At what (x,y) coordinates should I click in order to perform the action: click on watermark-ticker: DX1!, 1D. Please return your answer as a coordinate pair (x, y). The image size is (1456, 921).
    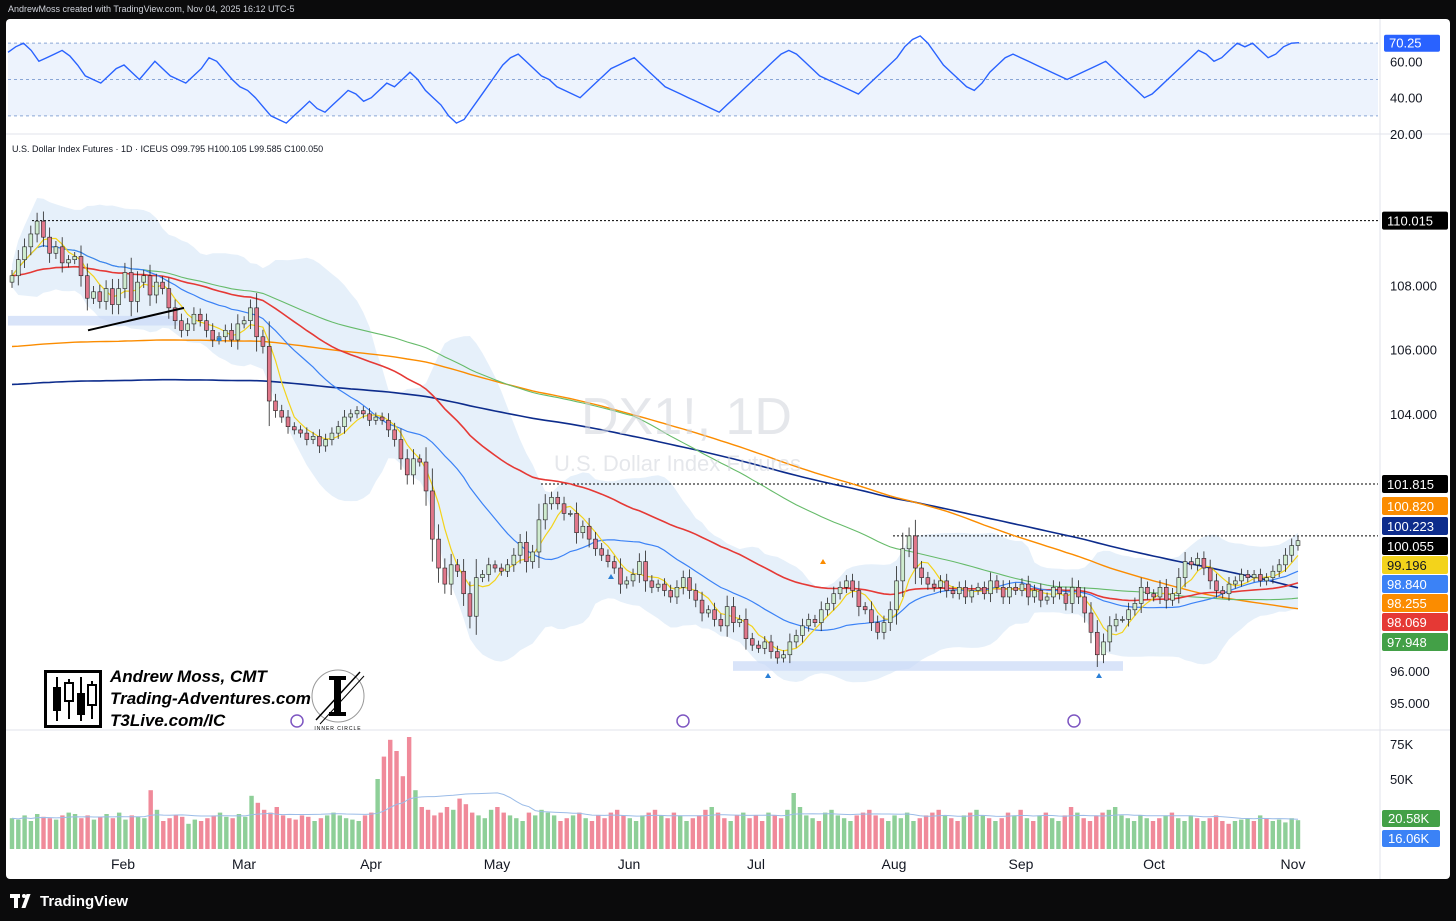
    Looking at the image, I should click on (686, 417).